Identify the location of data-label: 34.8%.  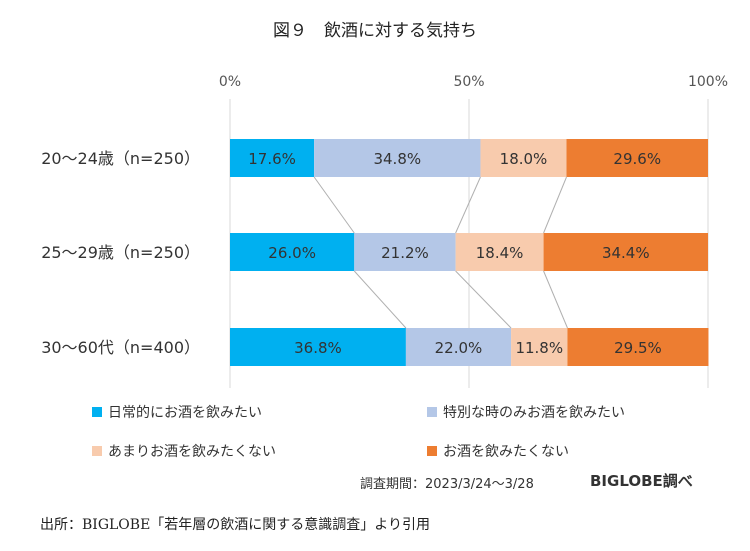
(397, 159).